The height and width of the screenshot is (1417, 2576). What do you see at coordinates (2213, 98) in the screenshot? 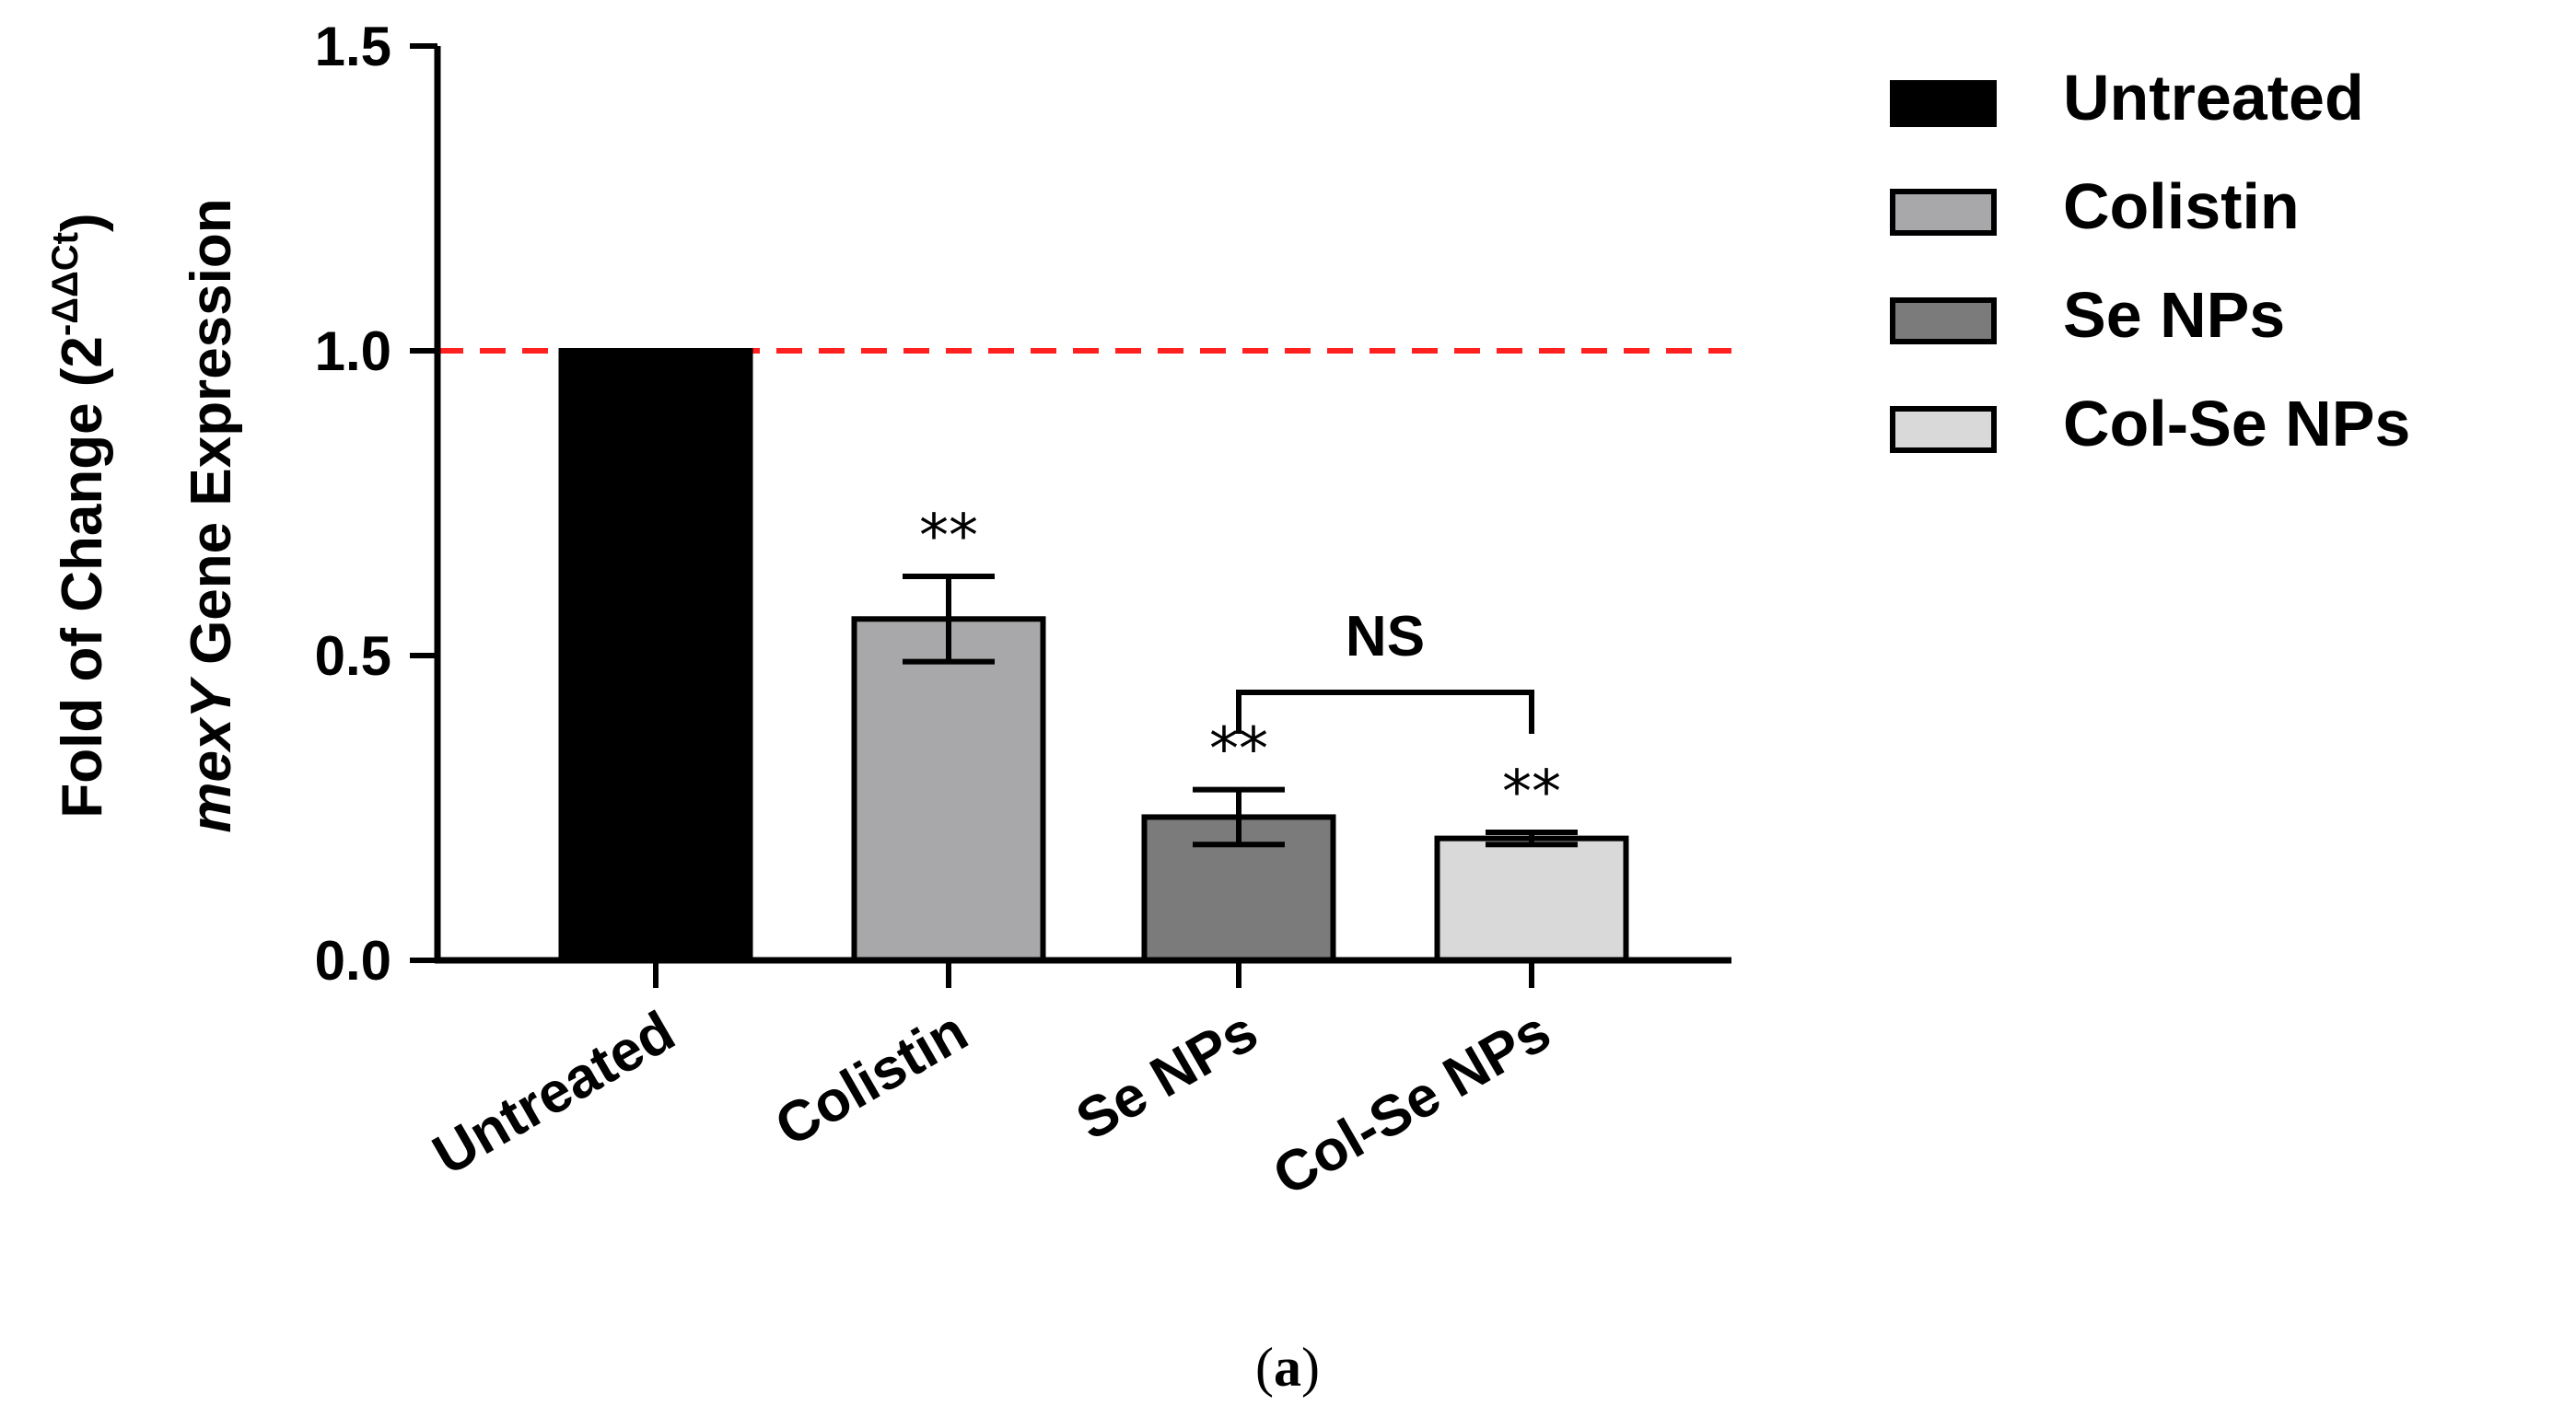
I see `legend-label: Untreated` at bounding box center [2213, 98].